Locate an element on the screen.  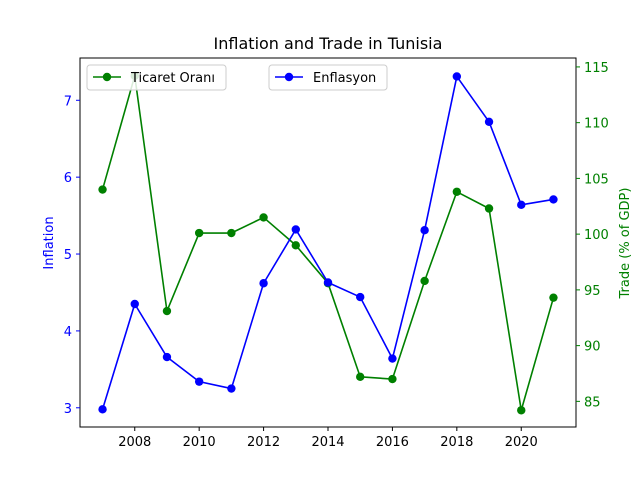
y-right-tick-label: 115 is located at coordinates (596, 68).